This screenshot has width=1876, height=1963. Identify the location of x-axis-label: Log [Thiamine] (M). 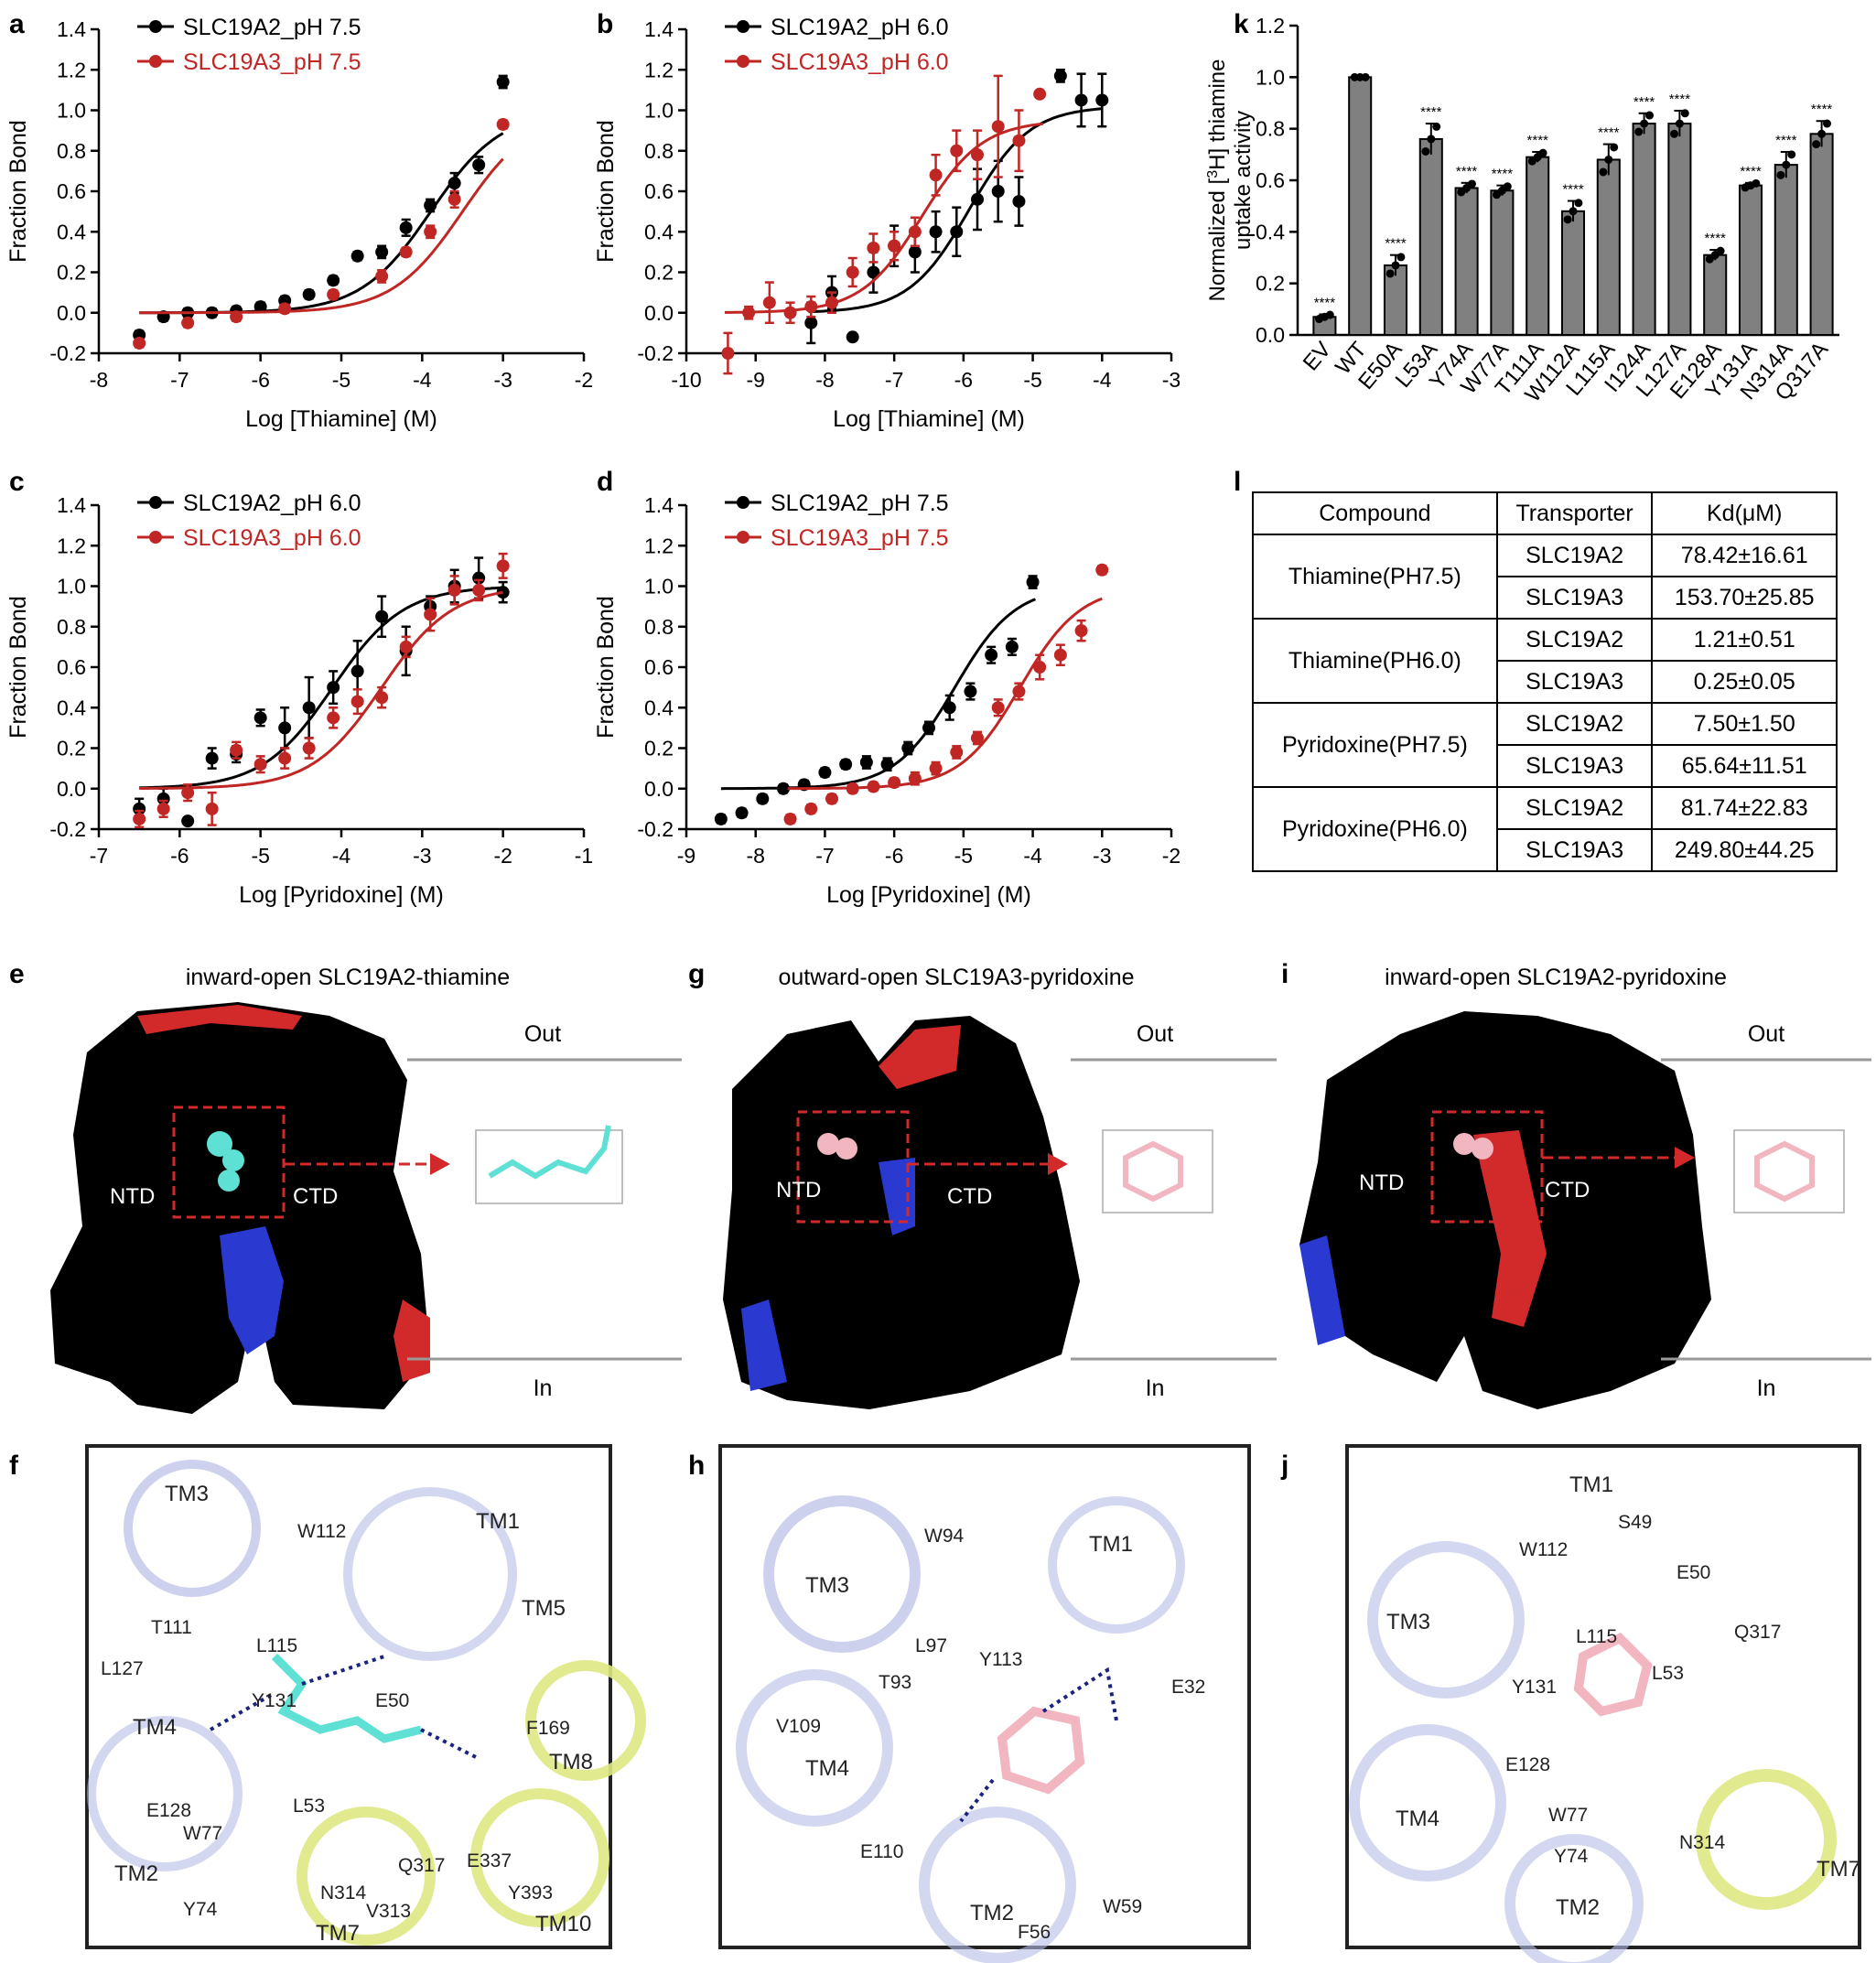
(341, 419).